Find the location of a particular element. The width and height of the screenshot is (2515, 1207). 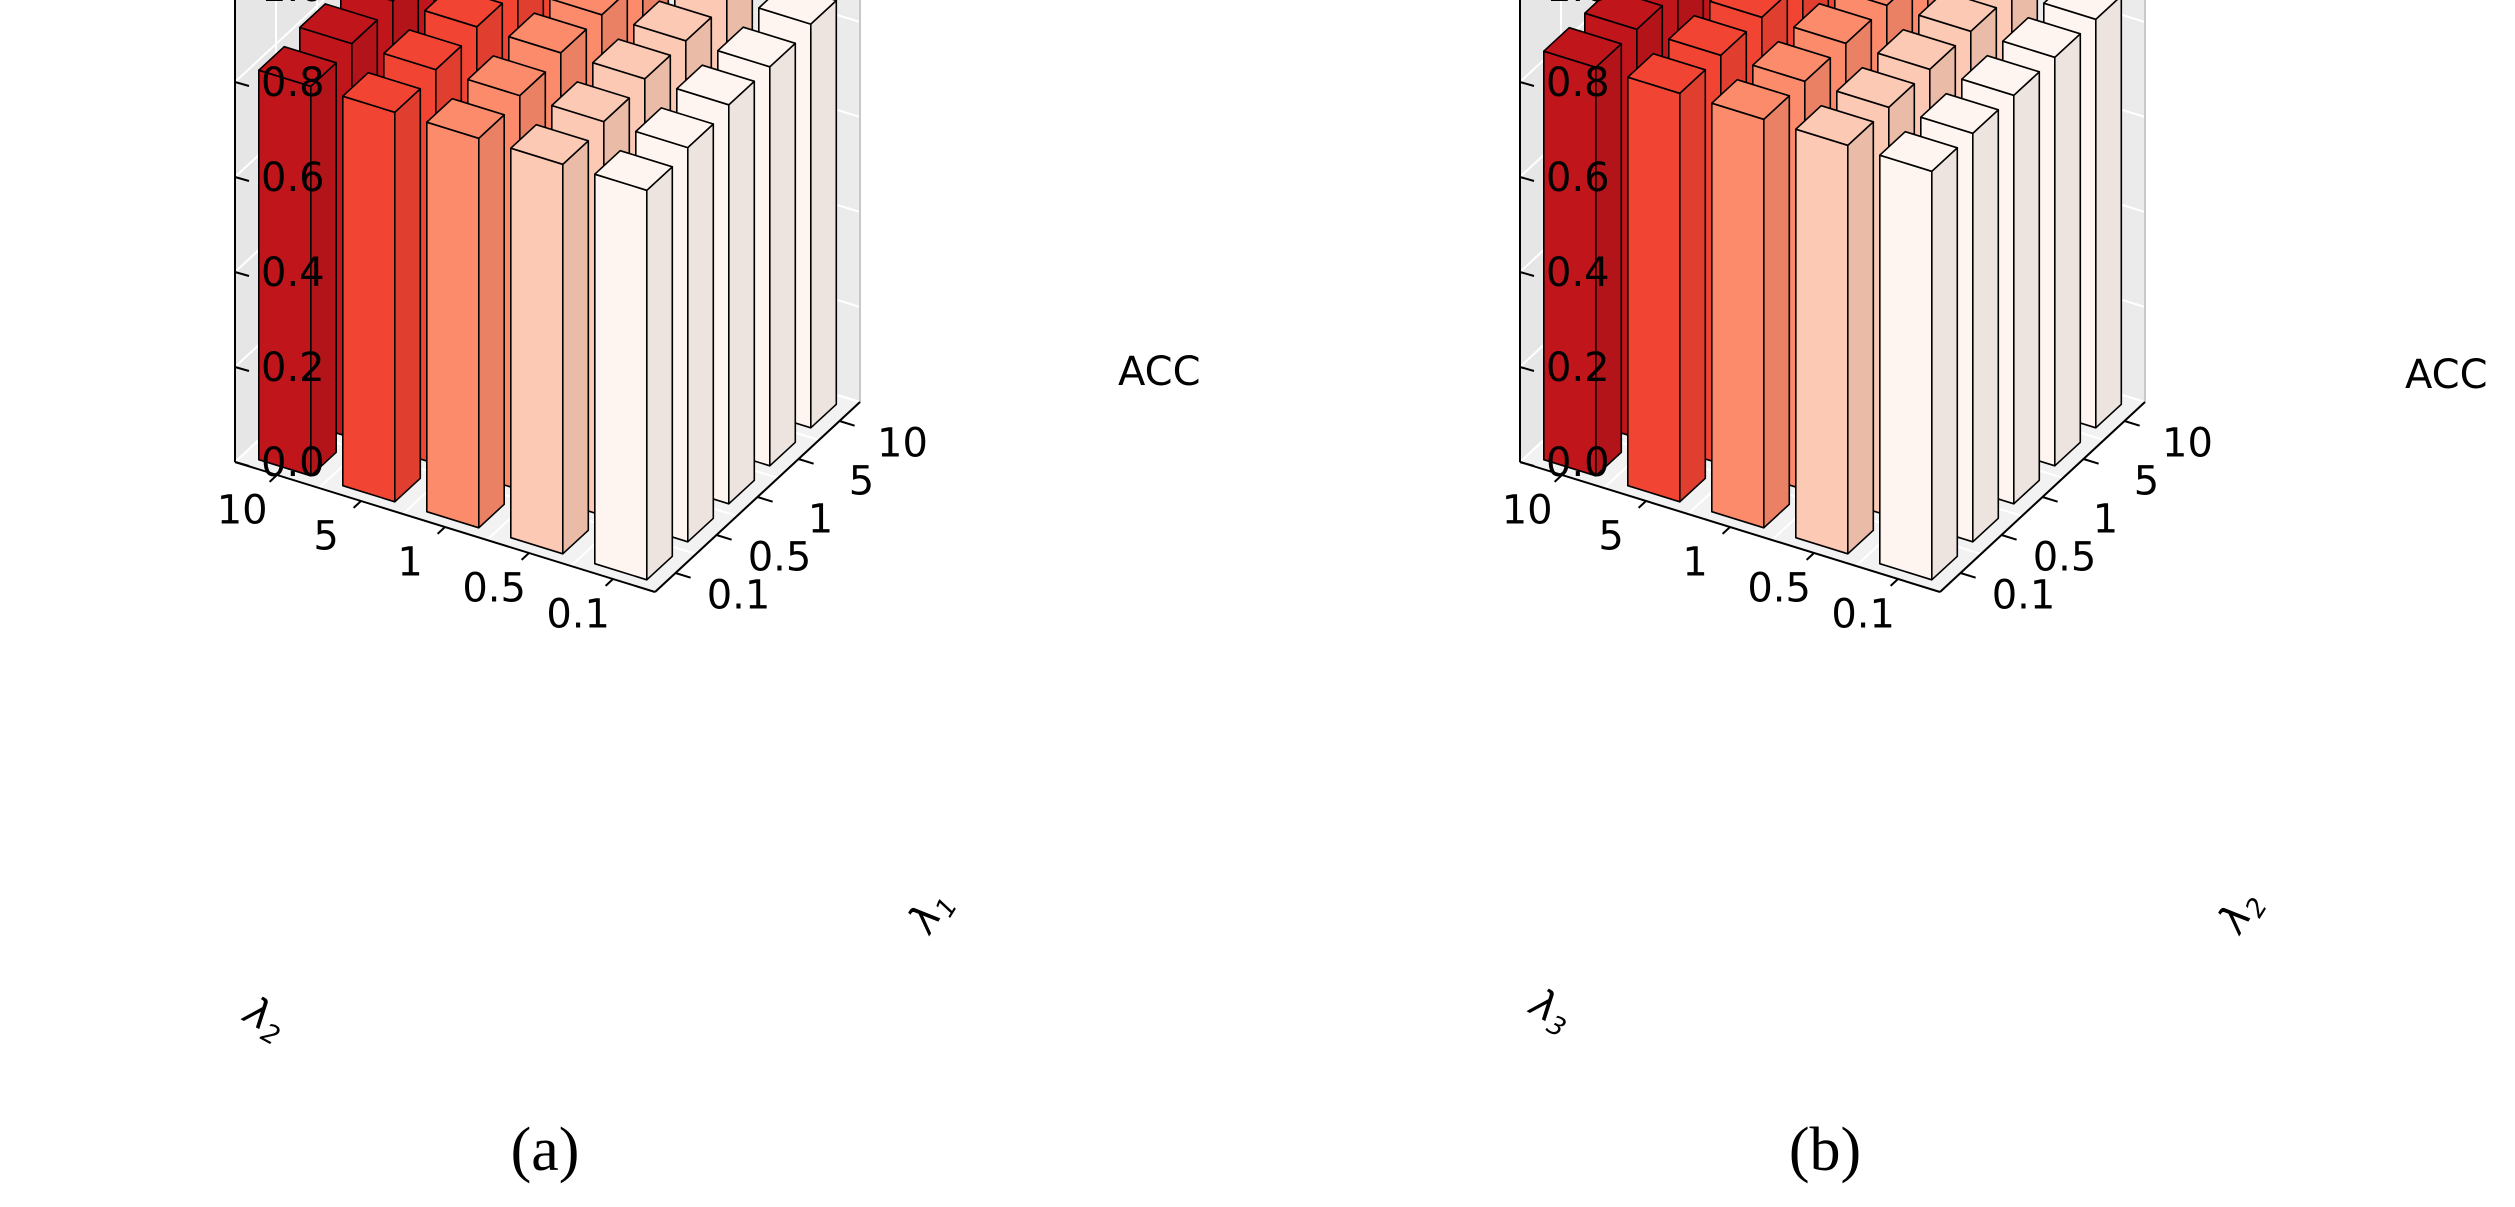

chart-b-caption: (b) is located at coordinates (1825, 1150).